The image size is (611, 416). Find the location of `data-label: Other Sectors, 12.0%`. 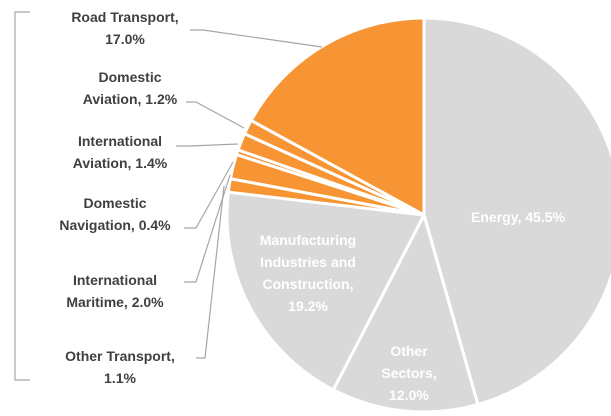

data-label: Other Sectors, 12.0% is located at coordinates (408, 373).